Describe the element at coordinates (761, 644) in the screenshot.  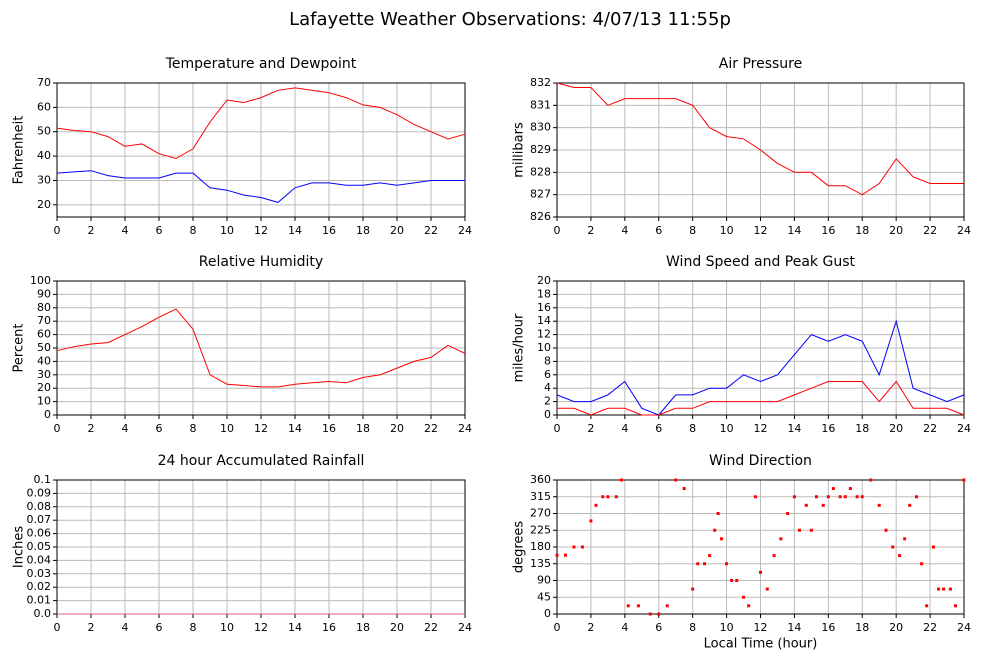
I see `x-axis-label: Local Time (hour)` at that location.